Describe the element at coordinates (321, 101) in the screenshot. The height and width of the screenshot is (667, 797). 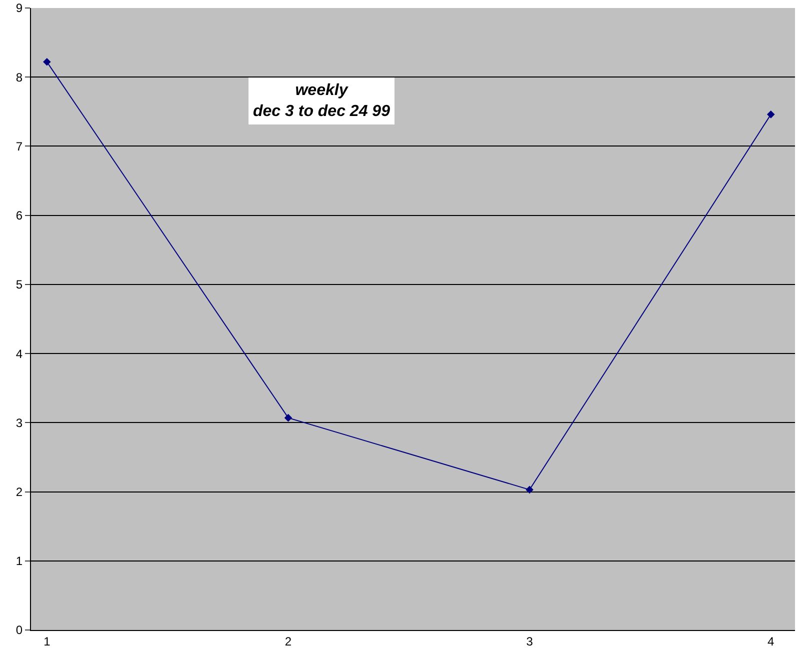
I see `text: weekly dec 3 to dec 24 99` at that location.